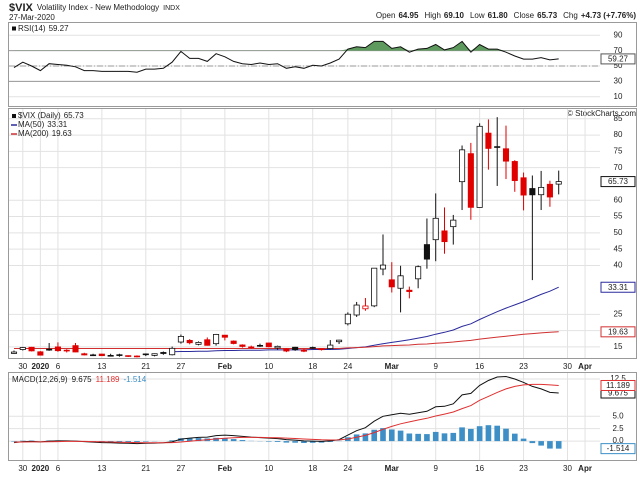  What do you see at coordinates (618, 248) in the screenshot?
I see `y-tick-label: 45` at bounding box center [618, 248].